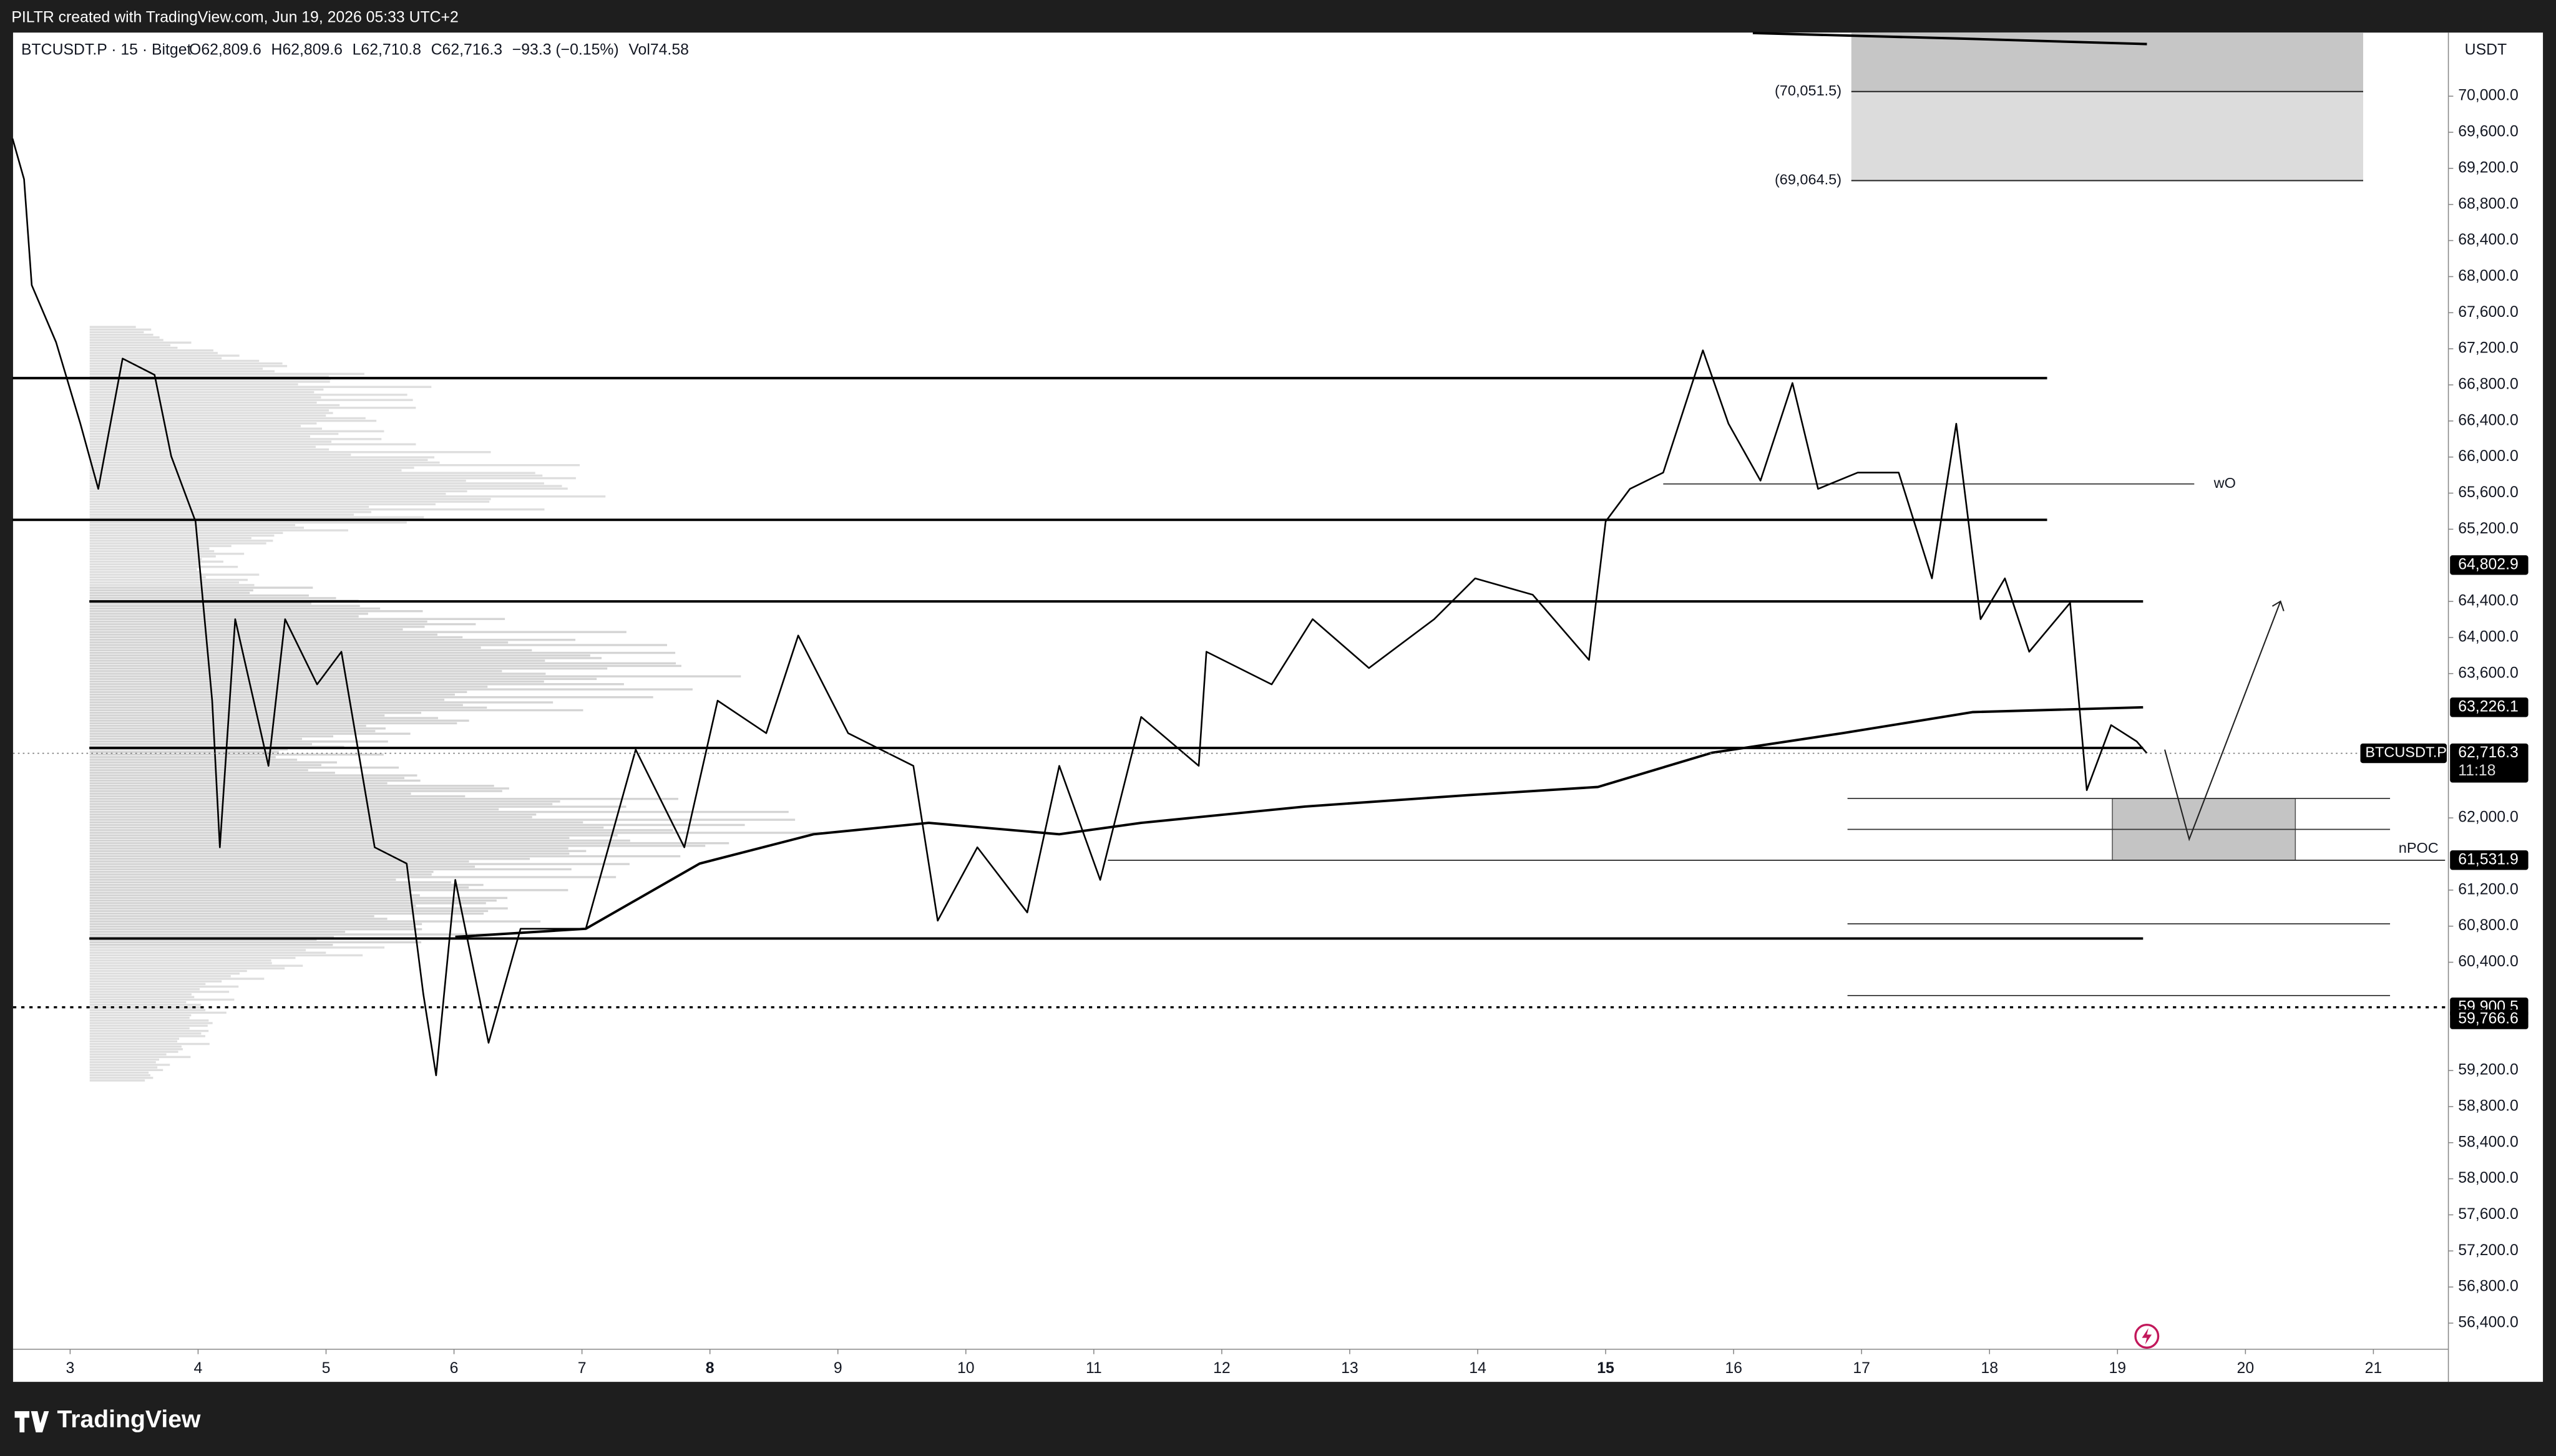 The height and width of the screenshot is (1456, 2556). What do you see at coordinates (129, 1420) in the screenshot?
I see `brand-name: TradingView` at bounding box center [129, 1420].